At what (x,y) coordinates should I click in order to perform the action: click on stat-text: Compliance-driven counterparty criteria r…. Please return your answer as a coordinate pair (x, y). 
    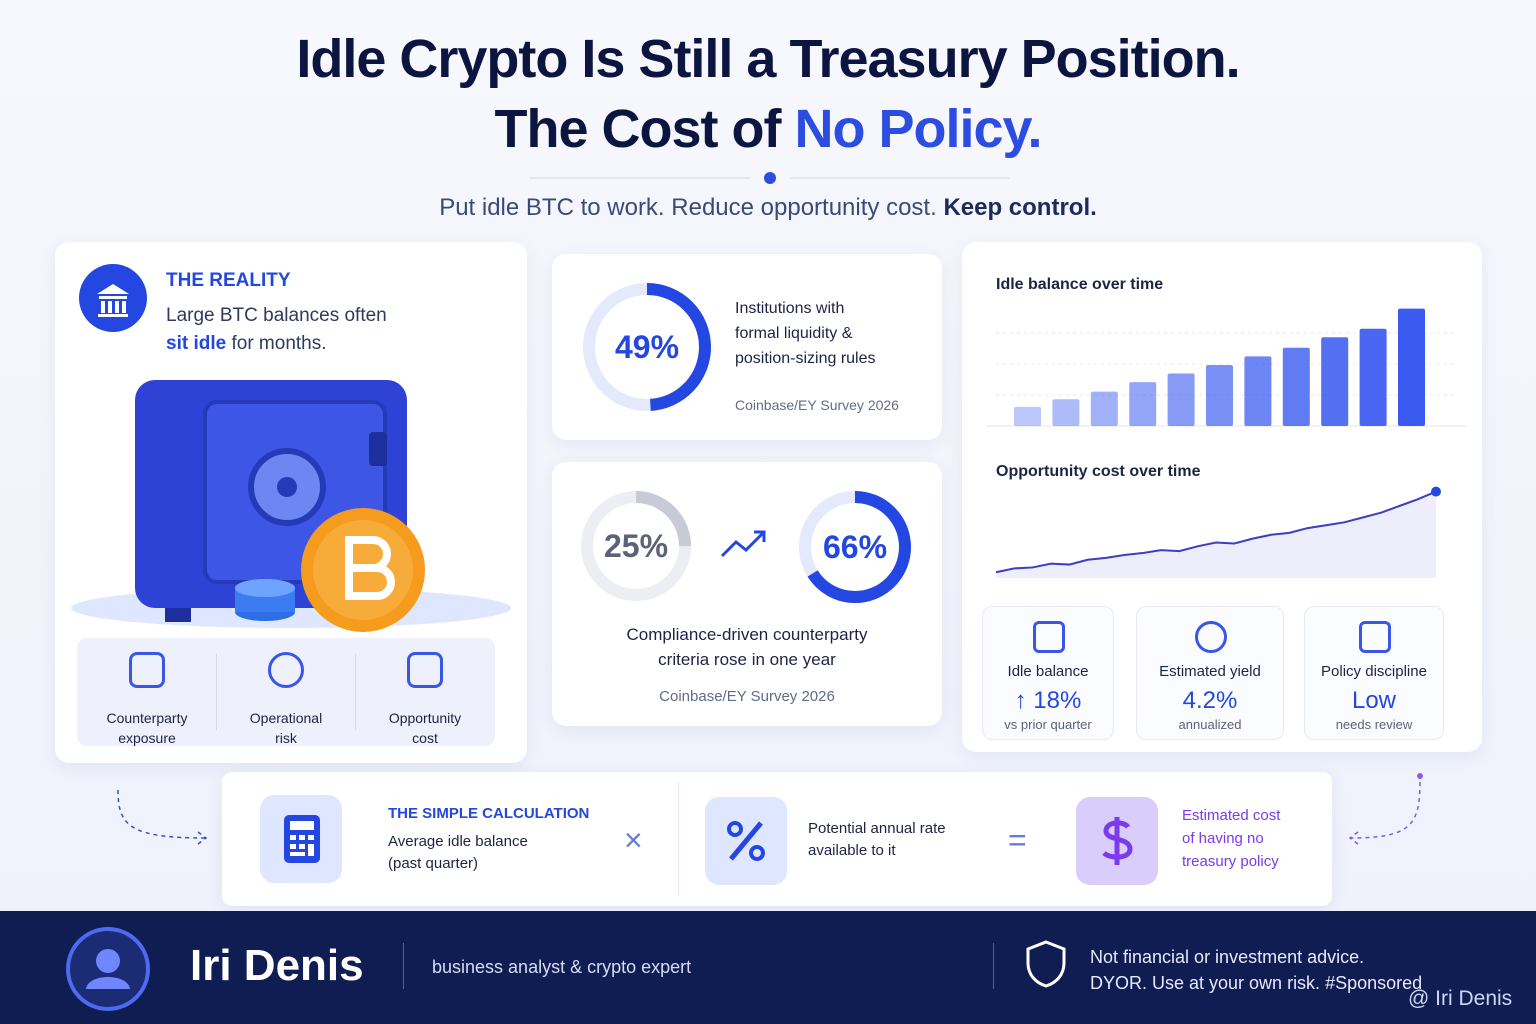
    Looking at the image, I should click on (747, 647).